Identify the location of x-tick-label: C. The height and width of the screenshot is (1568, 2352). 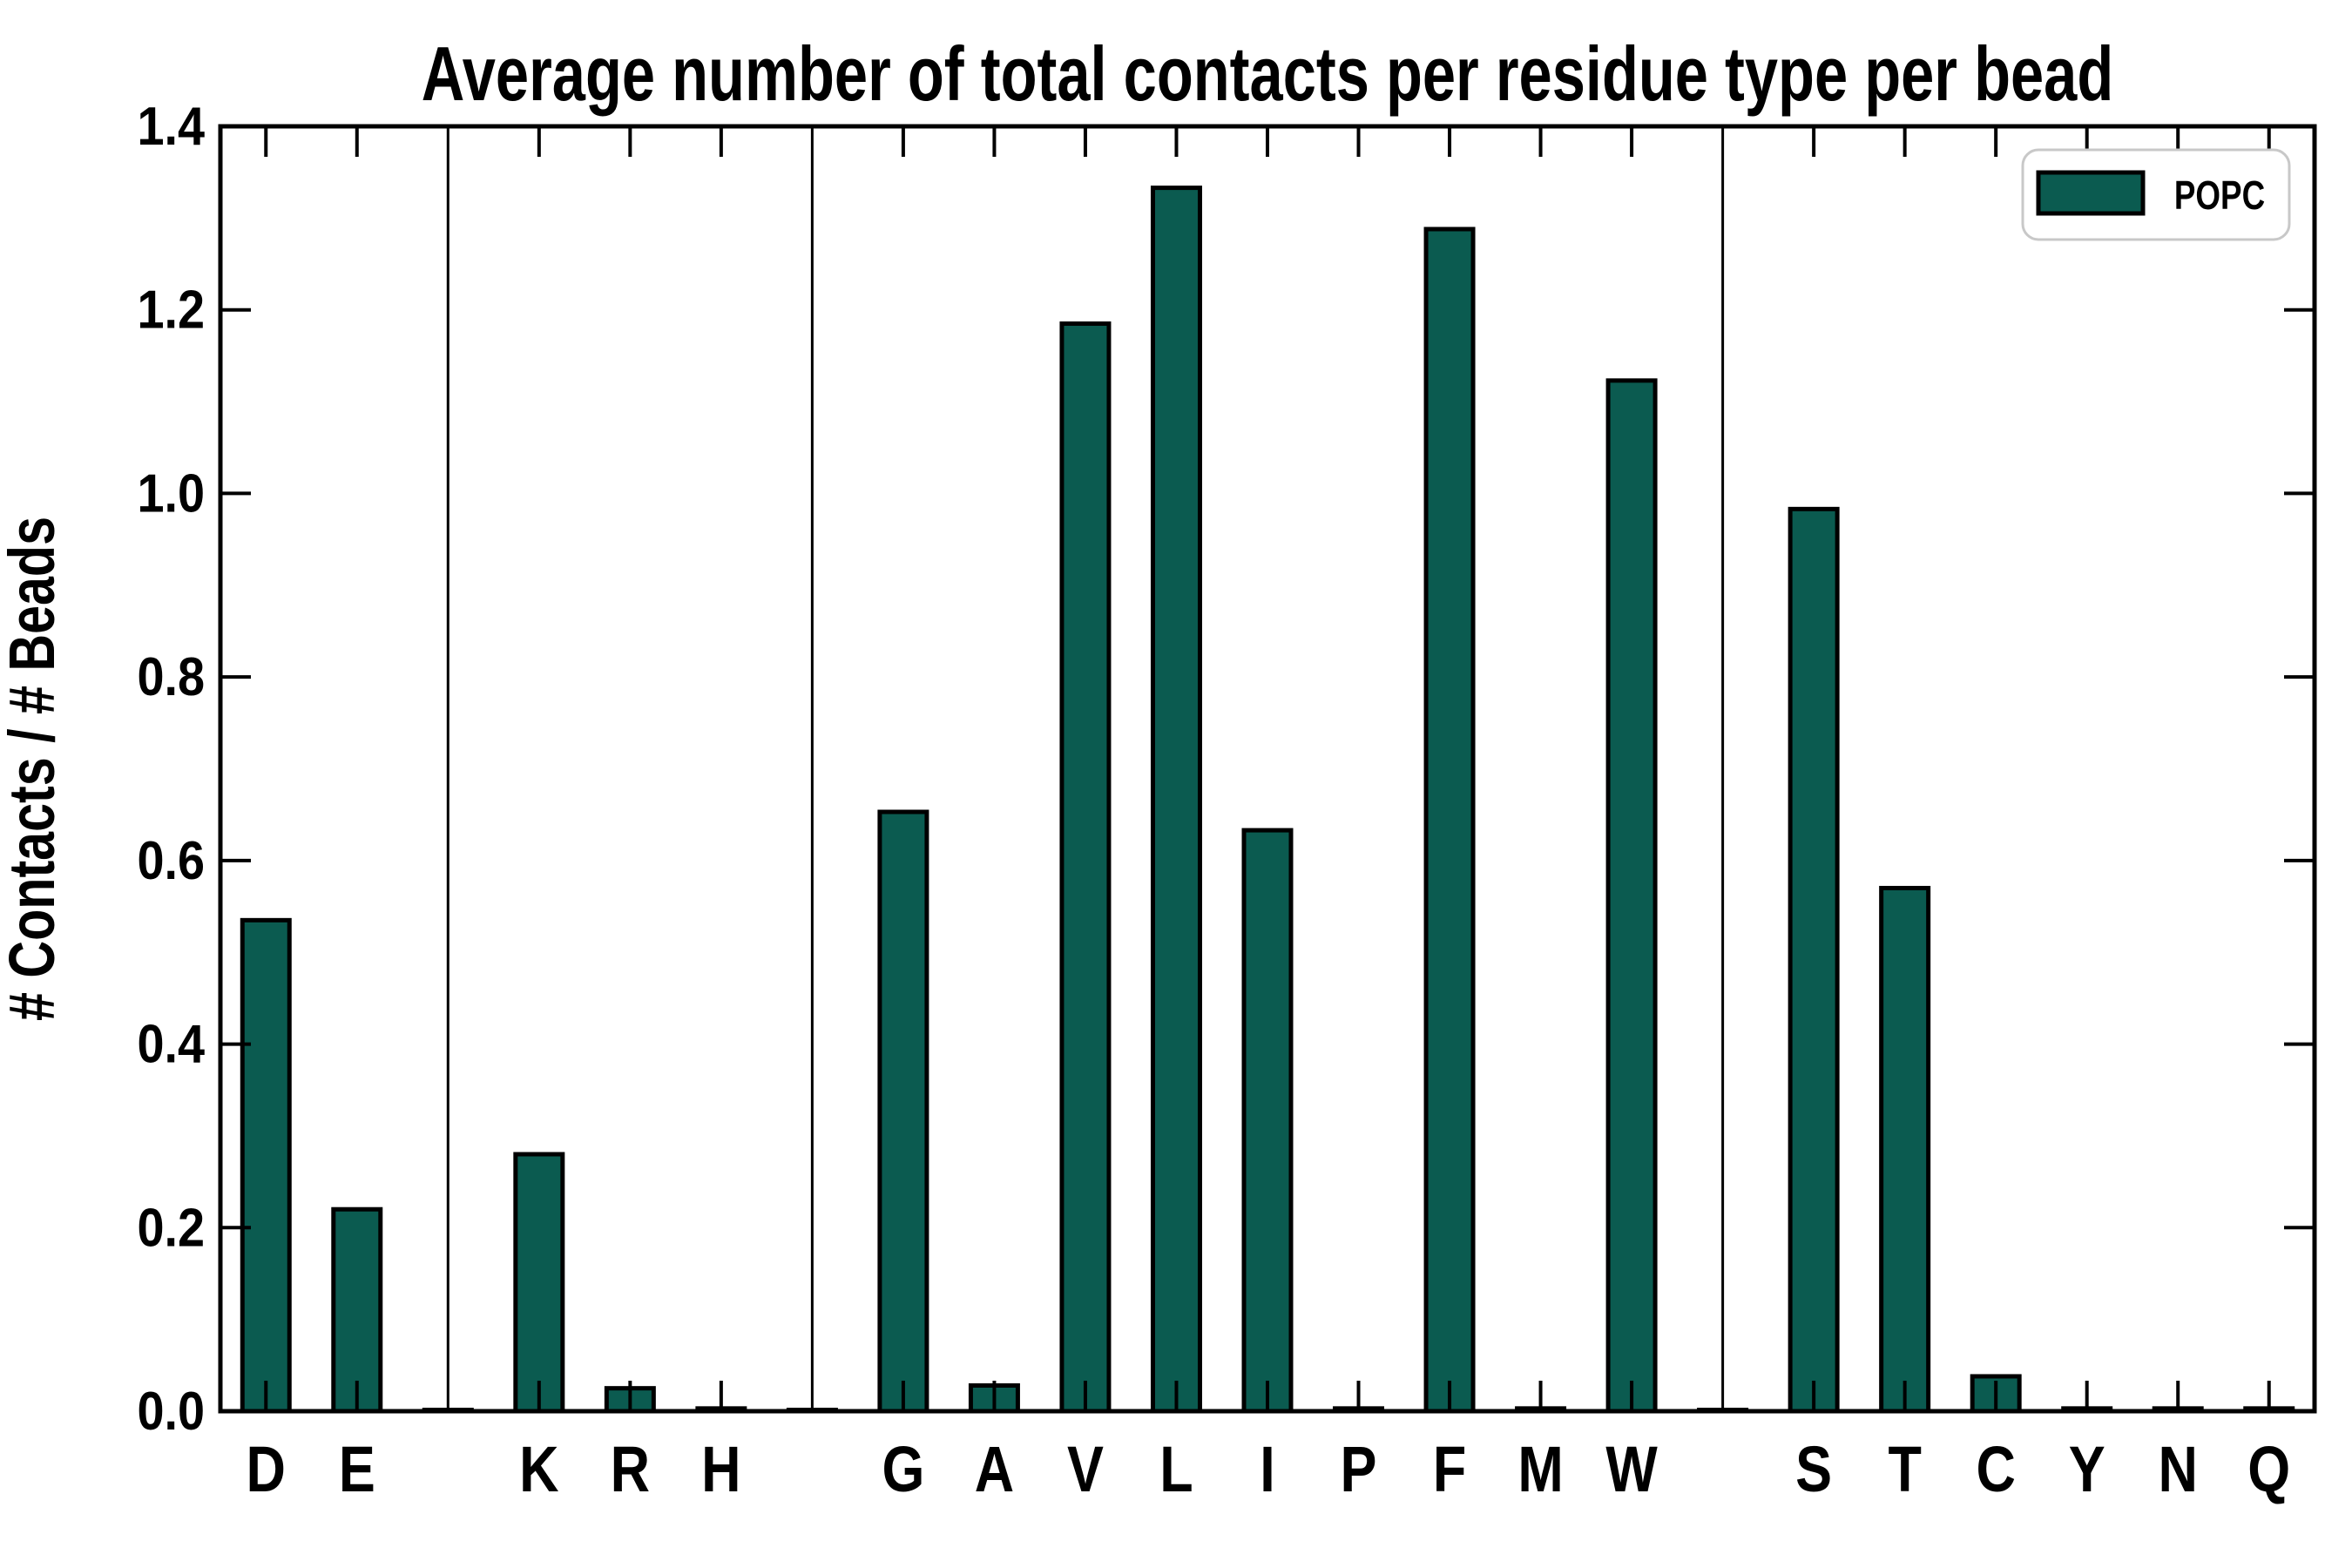
(1995, 1469).